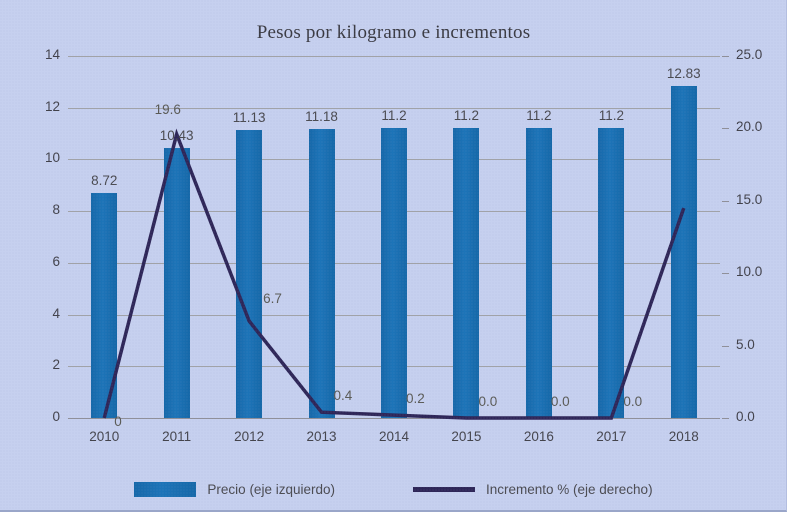  What do you see at coordinates (749, 127) in the screenshot?
I see `right-axis-tick-20.0: 20.0` at bounding box center [749, 127].